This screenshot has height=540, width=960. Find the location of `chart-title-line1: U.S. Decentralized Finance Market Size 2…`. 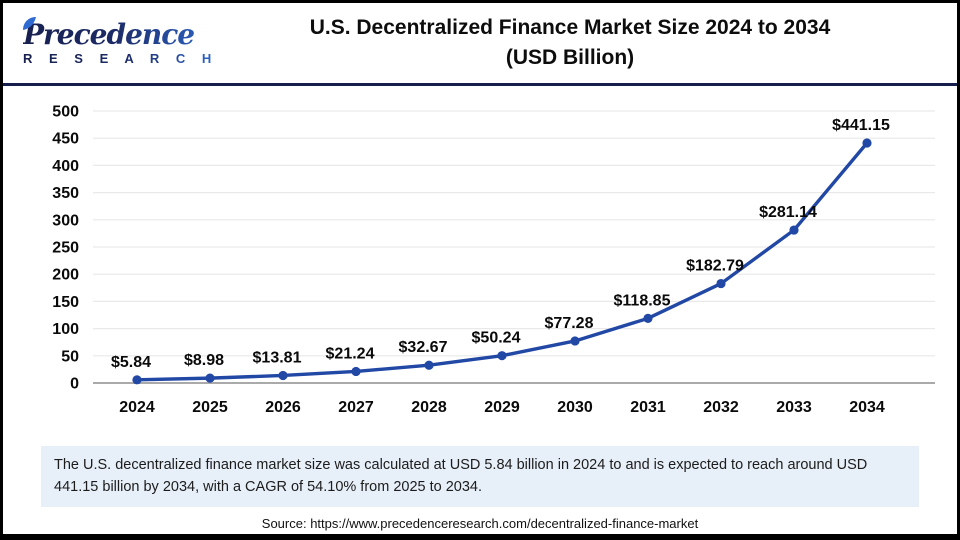

chart-title-line1: U.S. Decentralized Finance Market Size 2… is located at coordinates (570, 27).